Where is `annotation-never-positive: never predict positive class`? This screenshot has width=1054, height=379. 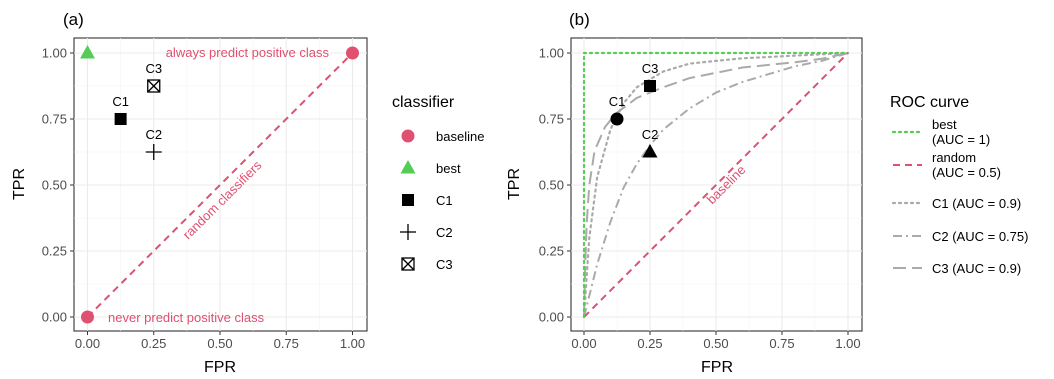 annotation-never-positive: never predict positive class is located at coordinates (186, 317).